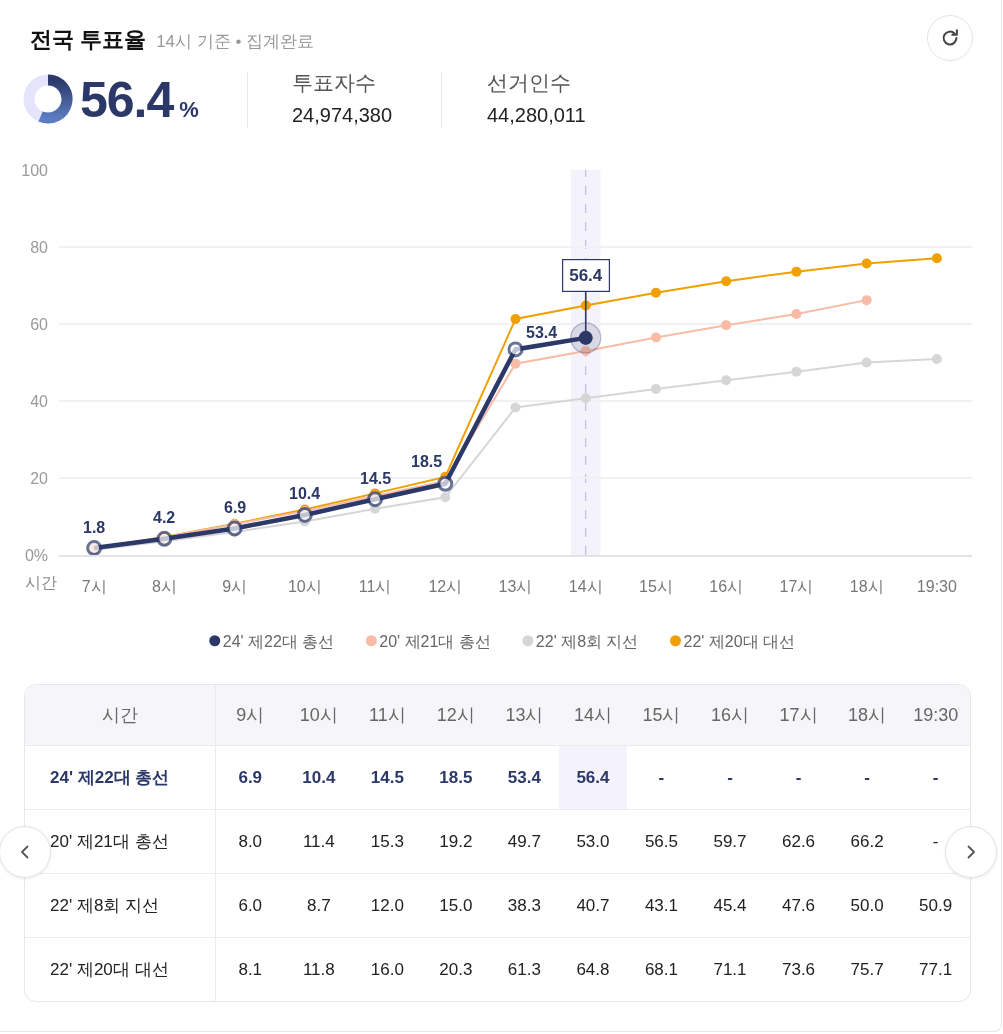 This screenshot has height=1034, width=1003. What do you see at coordinates (41, 582) in the screenshot?
I see `x-axis-title: 시간` at bounding box center [41, 582].